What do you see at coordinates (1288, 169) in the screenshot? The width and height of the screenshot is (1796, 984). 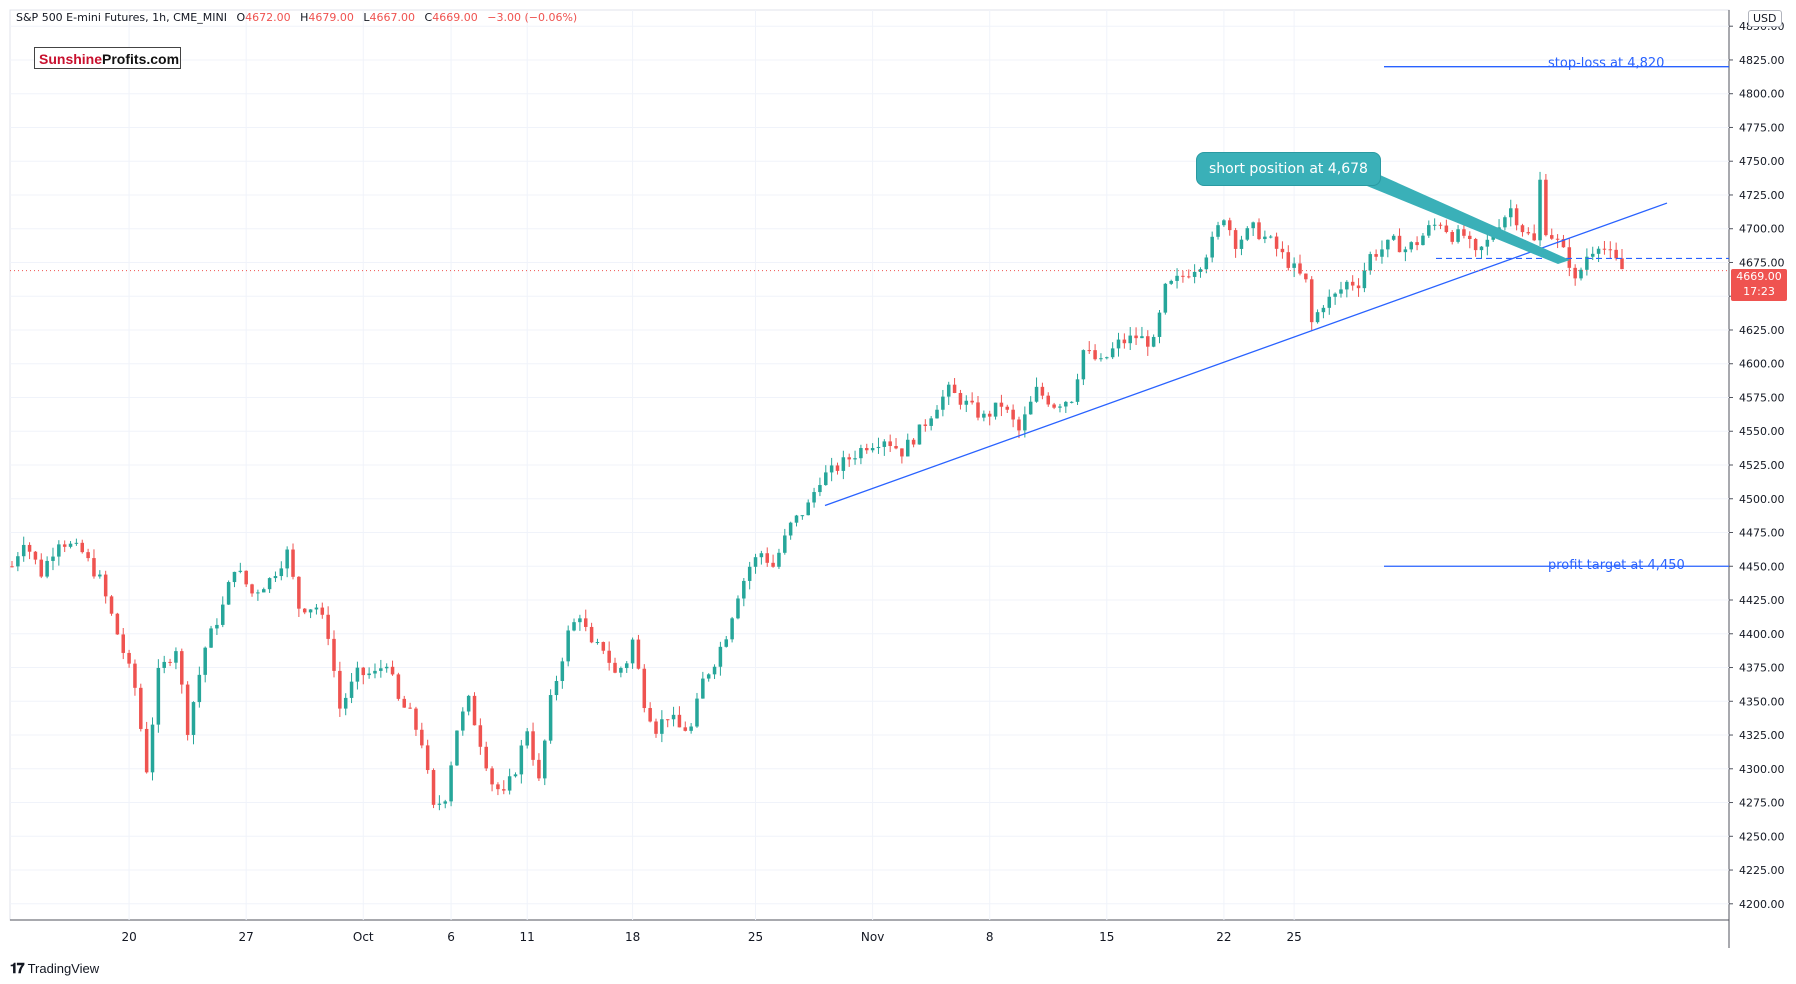 I see `short-position-callout: short position at 4,678` at bounding box center [1288, 169].